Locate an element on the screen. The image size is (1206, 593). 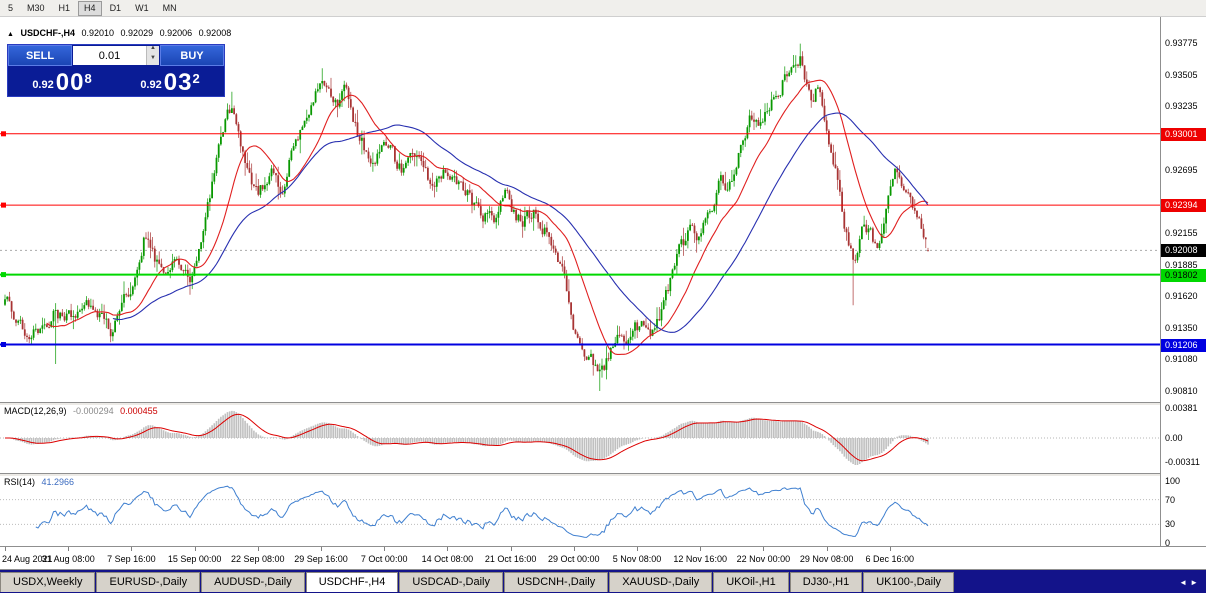
macd-canvas is located at coordinates (580, 439).